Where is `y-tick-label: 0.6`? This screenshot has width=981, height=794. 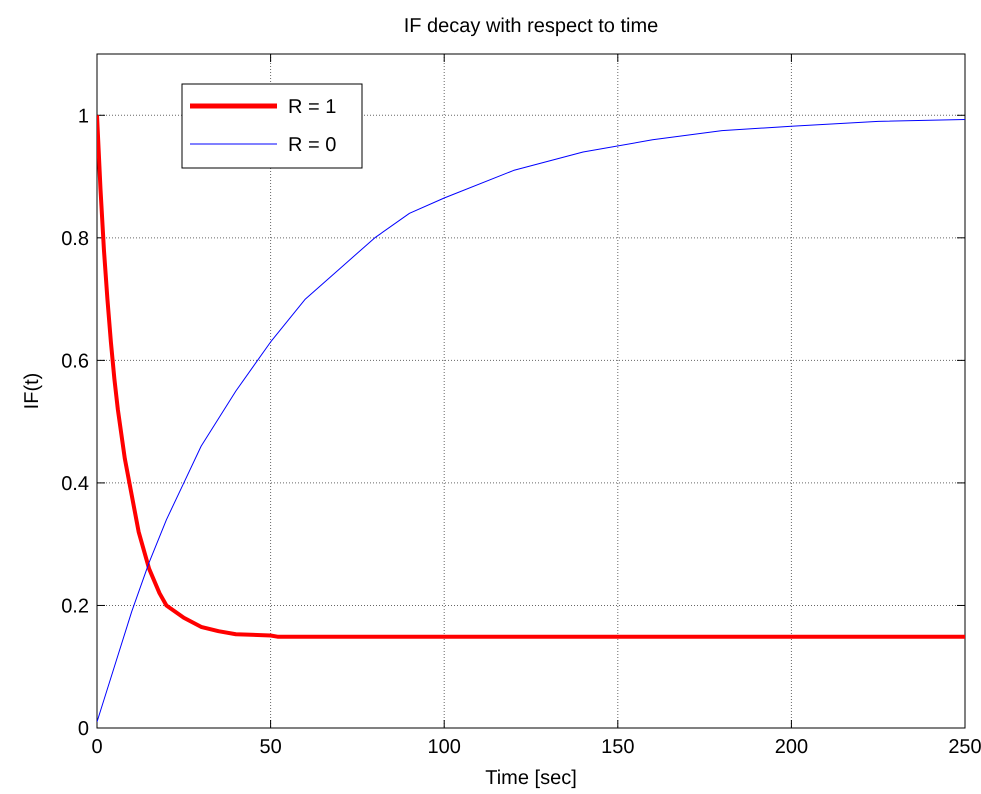 y-tick-label: 0.6 is located at coordinates (75, 361).